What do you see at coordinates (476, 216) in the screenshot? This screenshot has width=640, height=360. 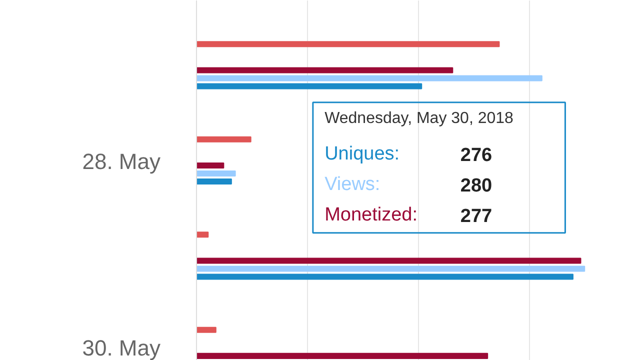 I see `annotation: 277` at bounding box center [476, 216].